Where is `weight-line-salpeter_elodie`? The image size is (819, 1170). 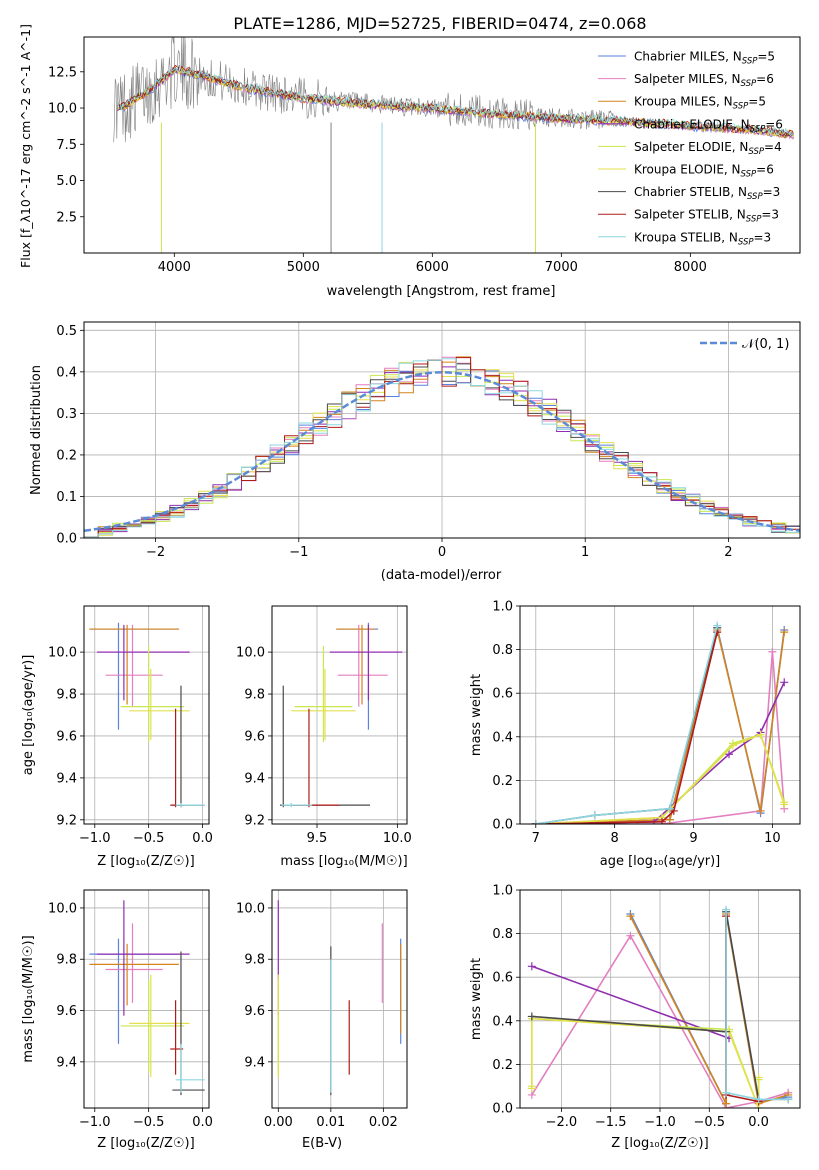 weight-line-salpeter_elodie is located at coordinates (660, 778).